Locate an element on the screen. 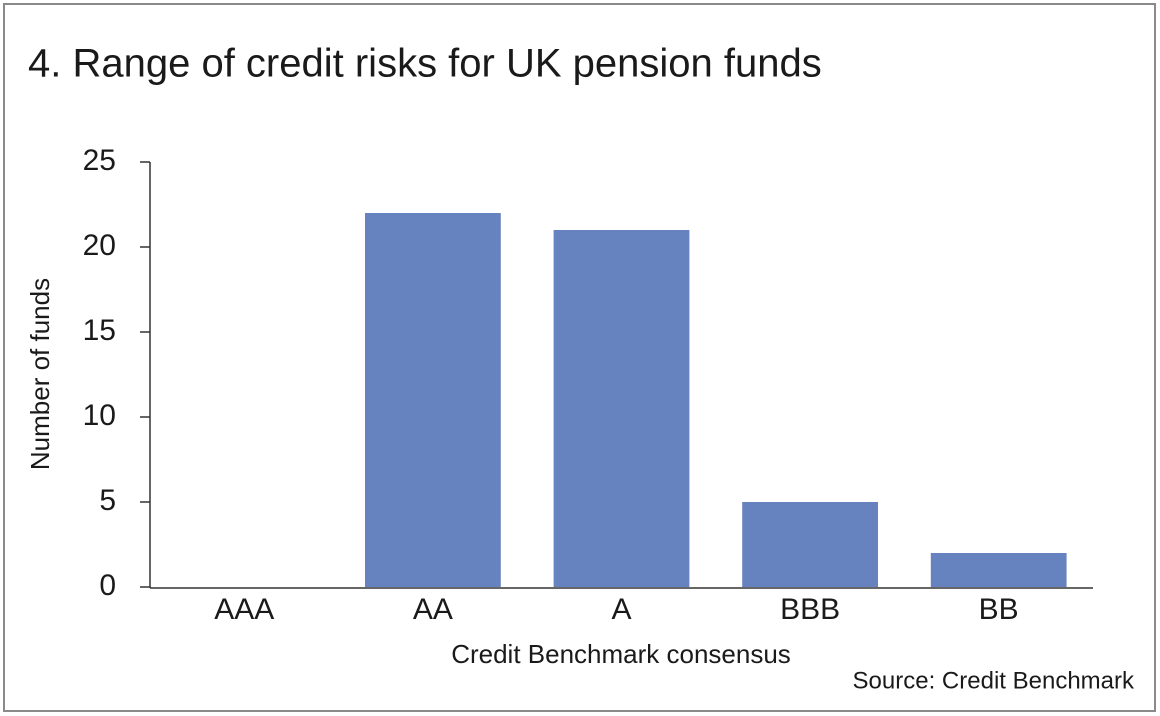  x-tick-label: A is located at coordinates (621, 609).